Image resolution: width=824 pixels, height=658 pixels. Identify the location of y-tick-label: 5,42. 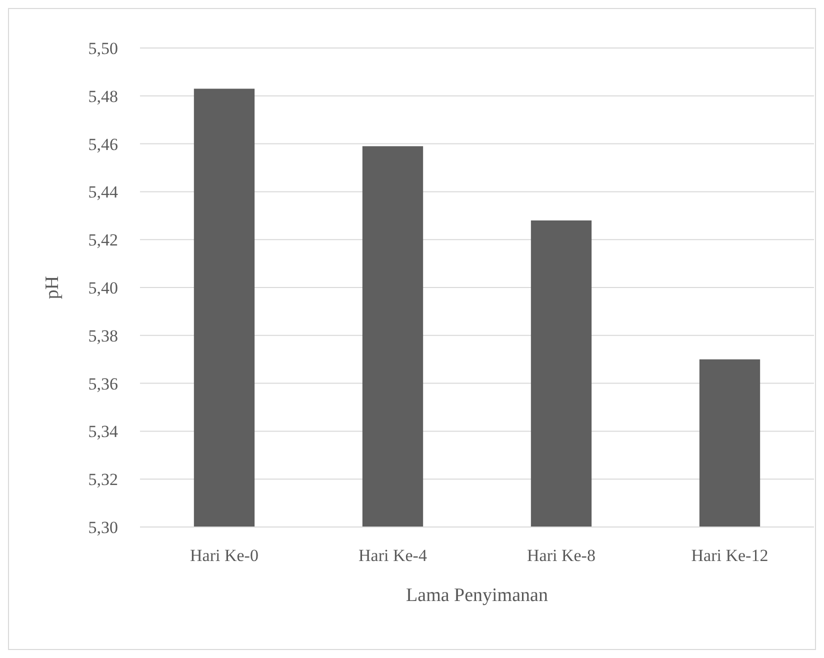
(103, 240).